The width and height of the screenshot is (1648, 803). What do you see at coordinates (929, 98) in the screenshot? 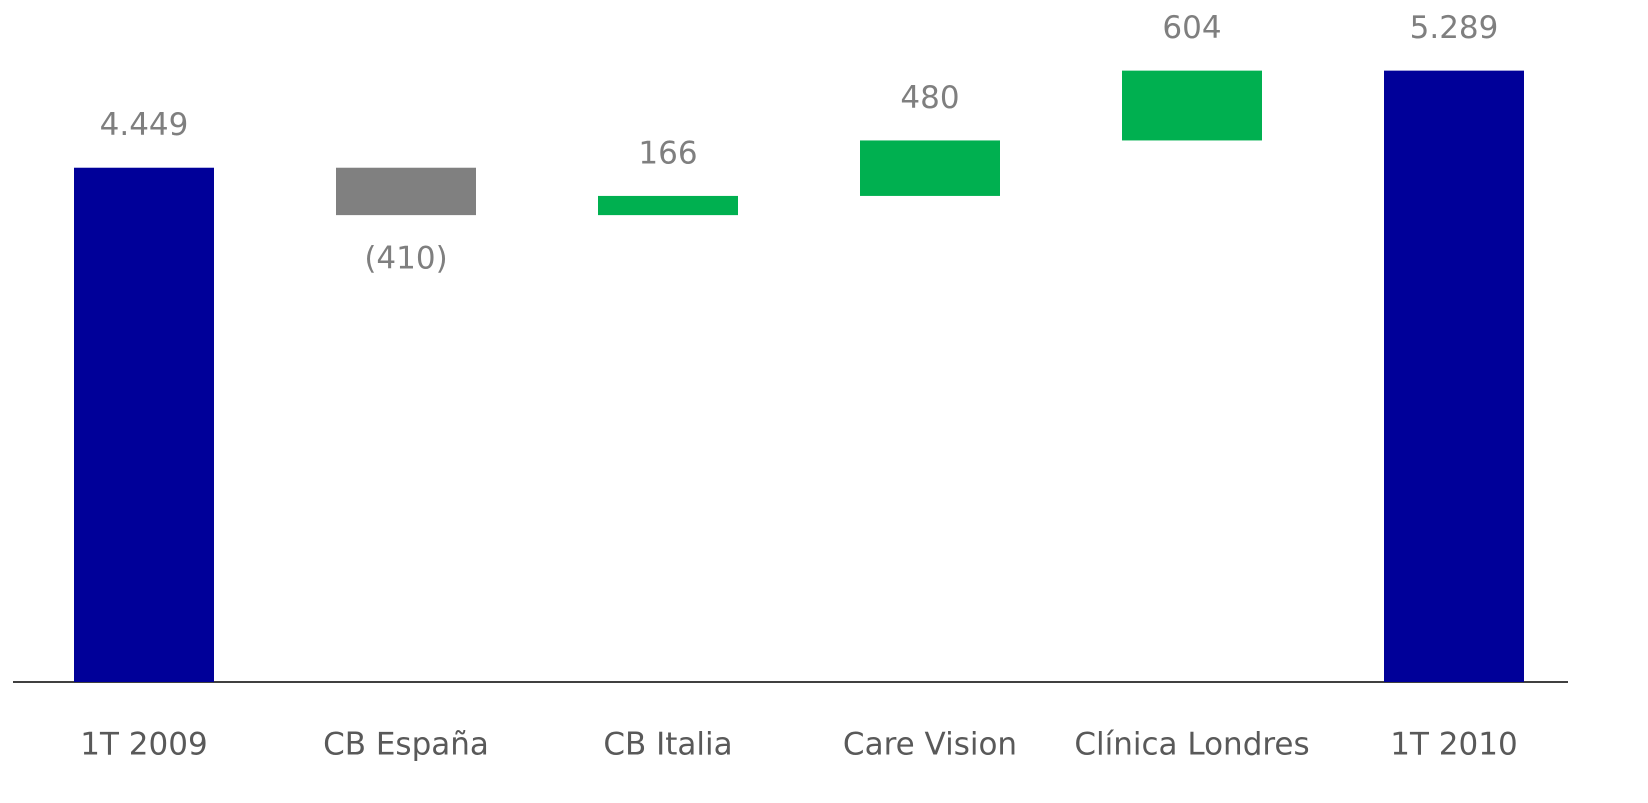
I see `value-label: 480` at bounding box center [929, 98].